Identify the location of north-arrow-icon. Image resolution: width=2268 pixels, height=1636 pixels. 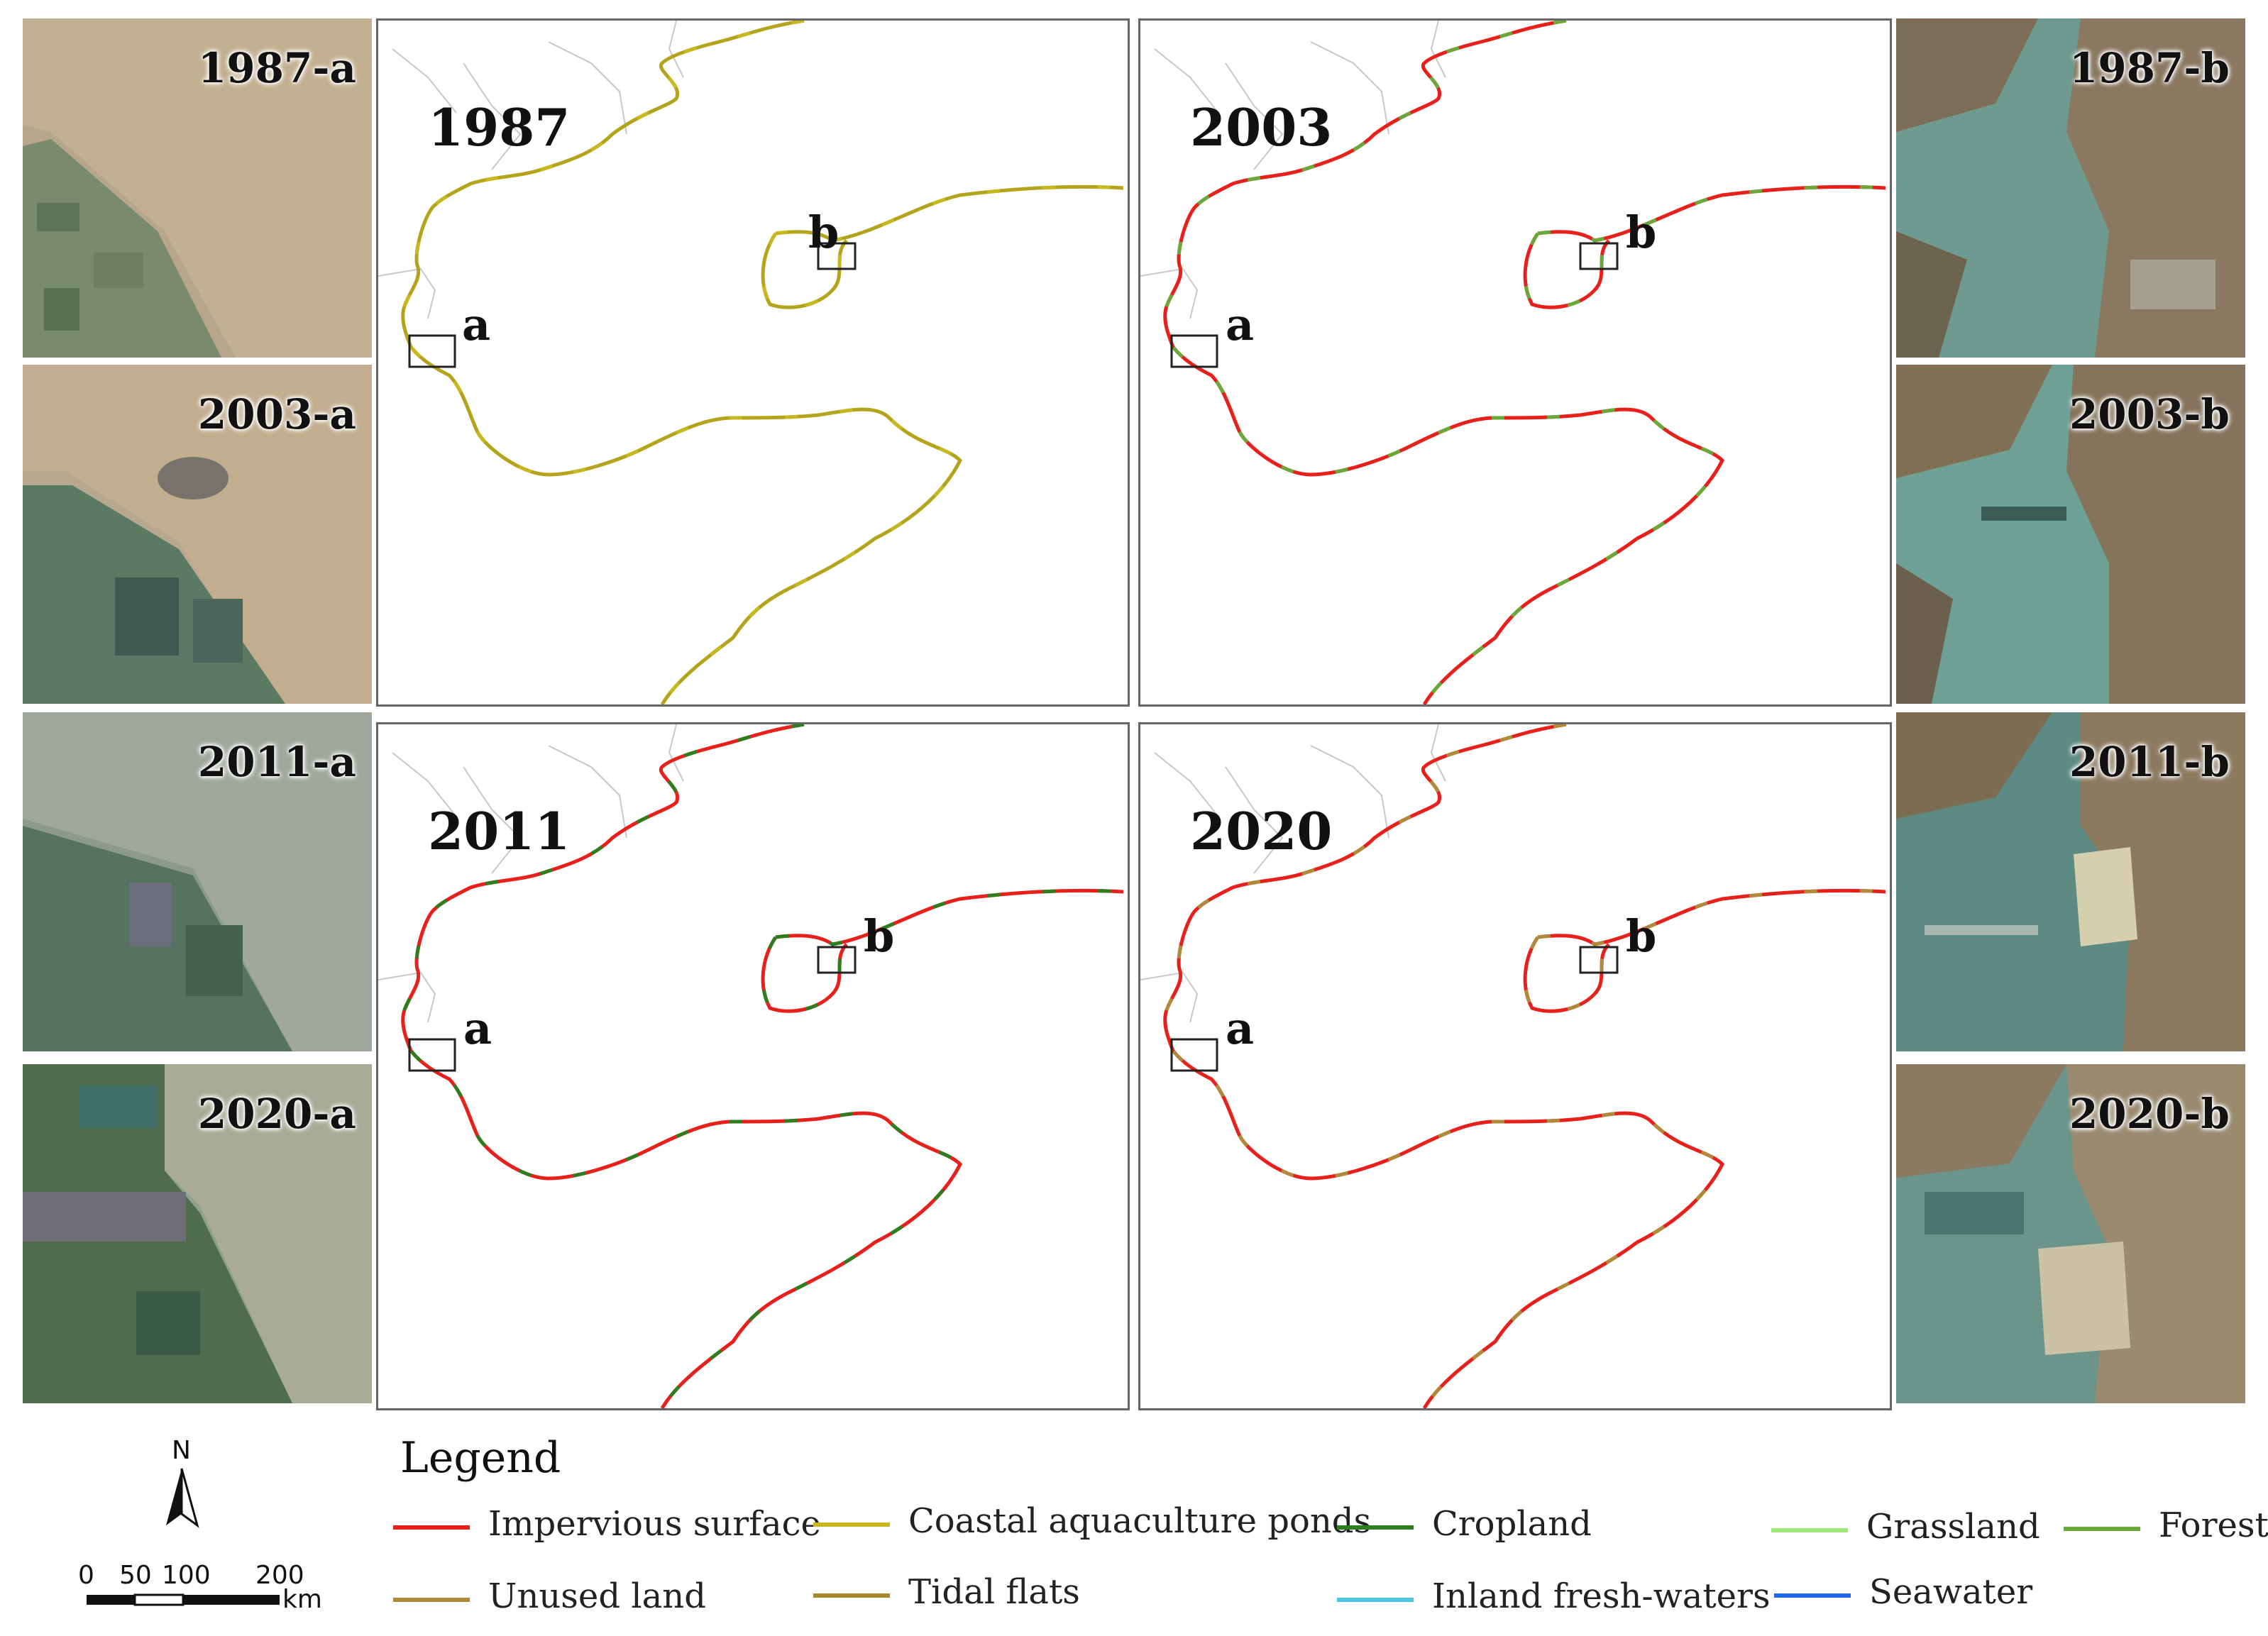
(183, 1537).